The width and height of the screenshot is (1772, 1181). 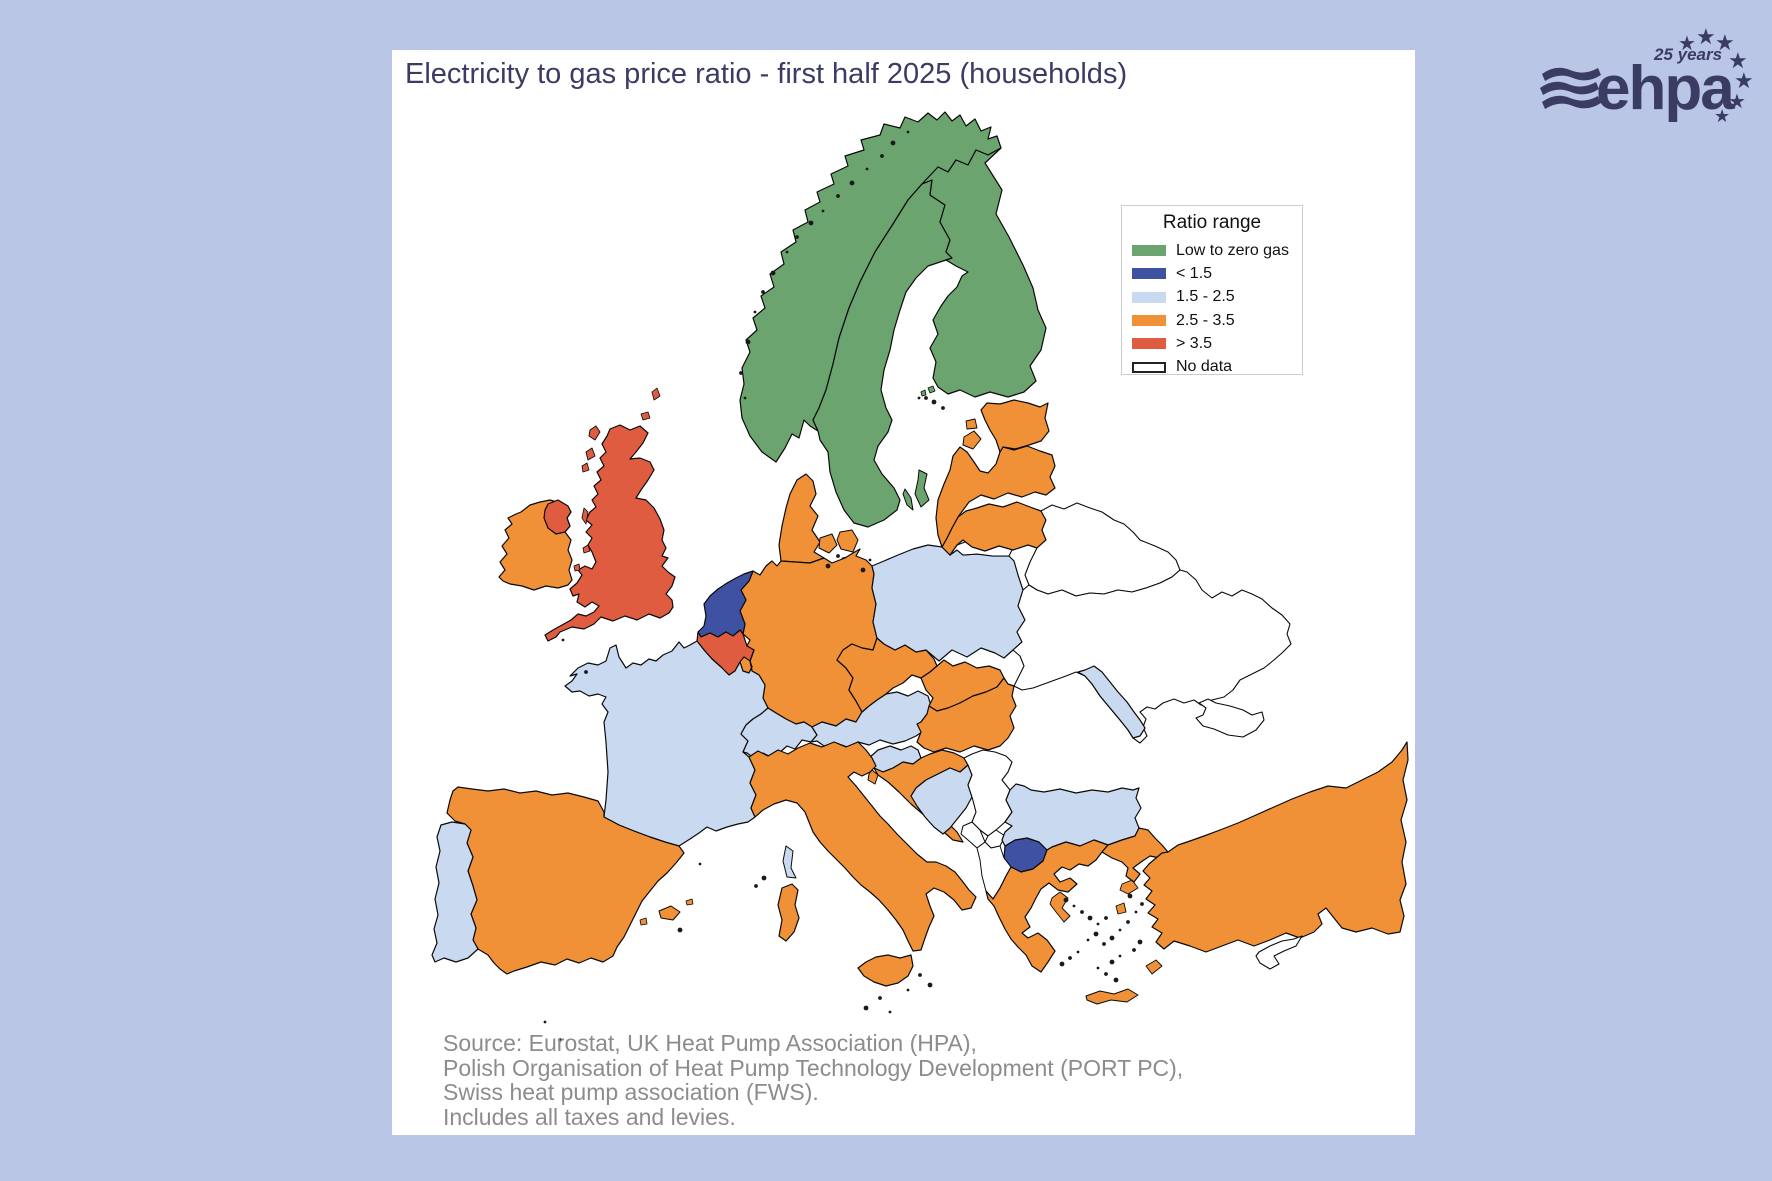 What do you see at coordinates (1665, 88) in the screenshot?
I see `svg-text: ehpa` at bounding box center [1665, 88].